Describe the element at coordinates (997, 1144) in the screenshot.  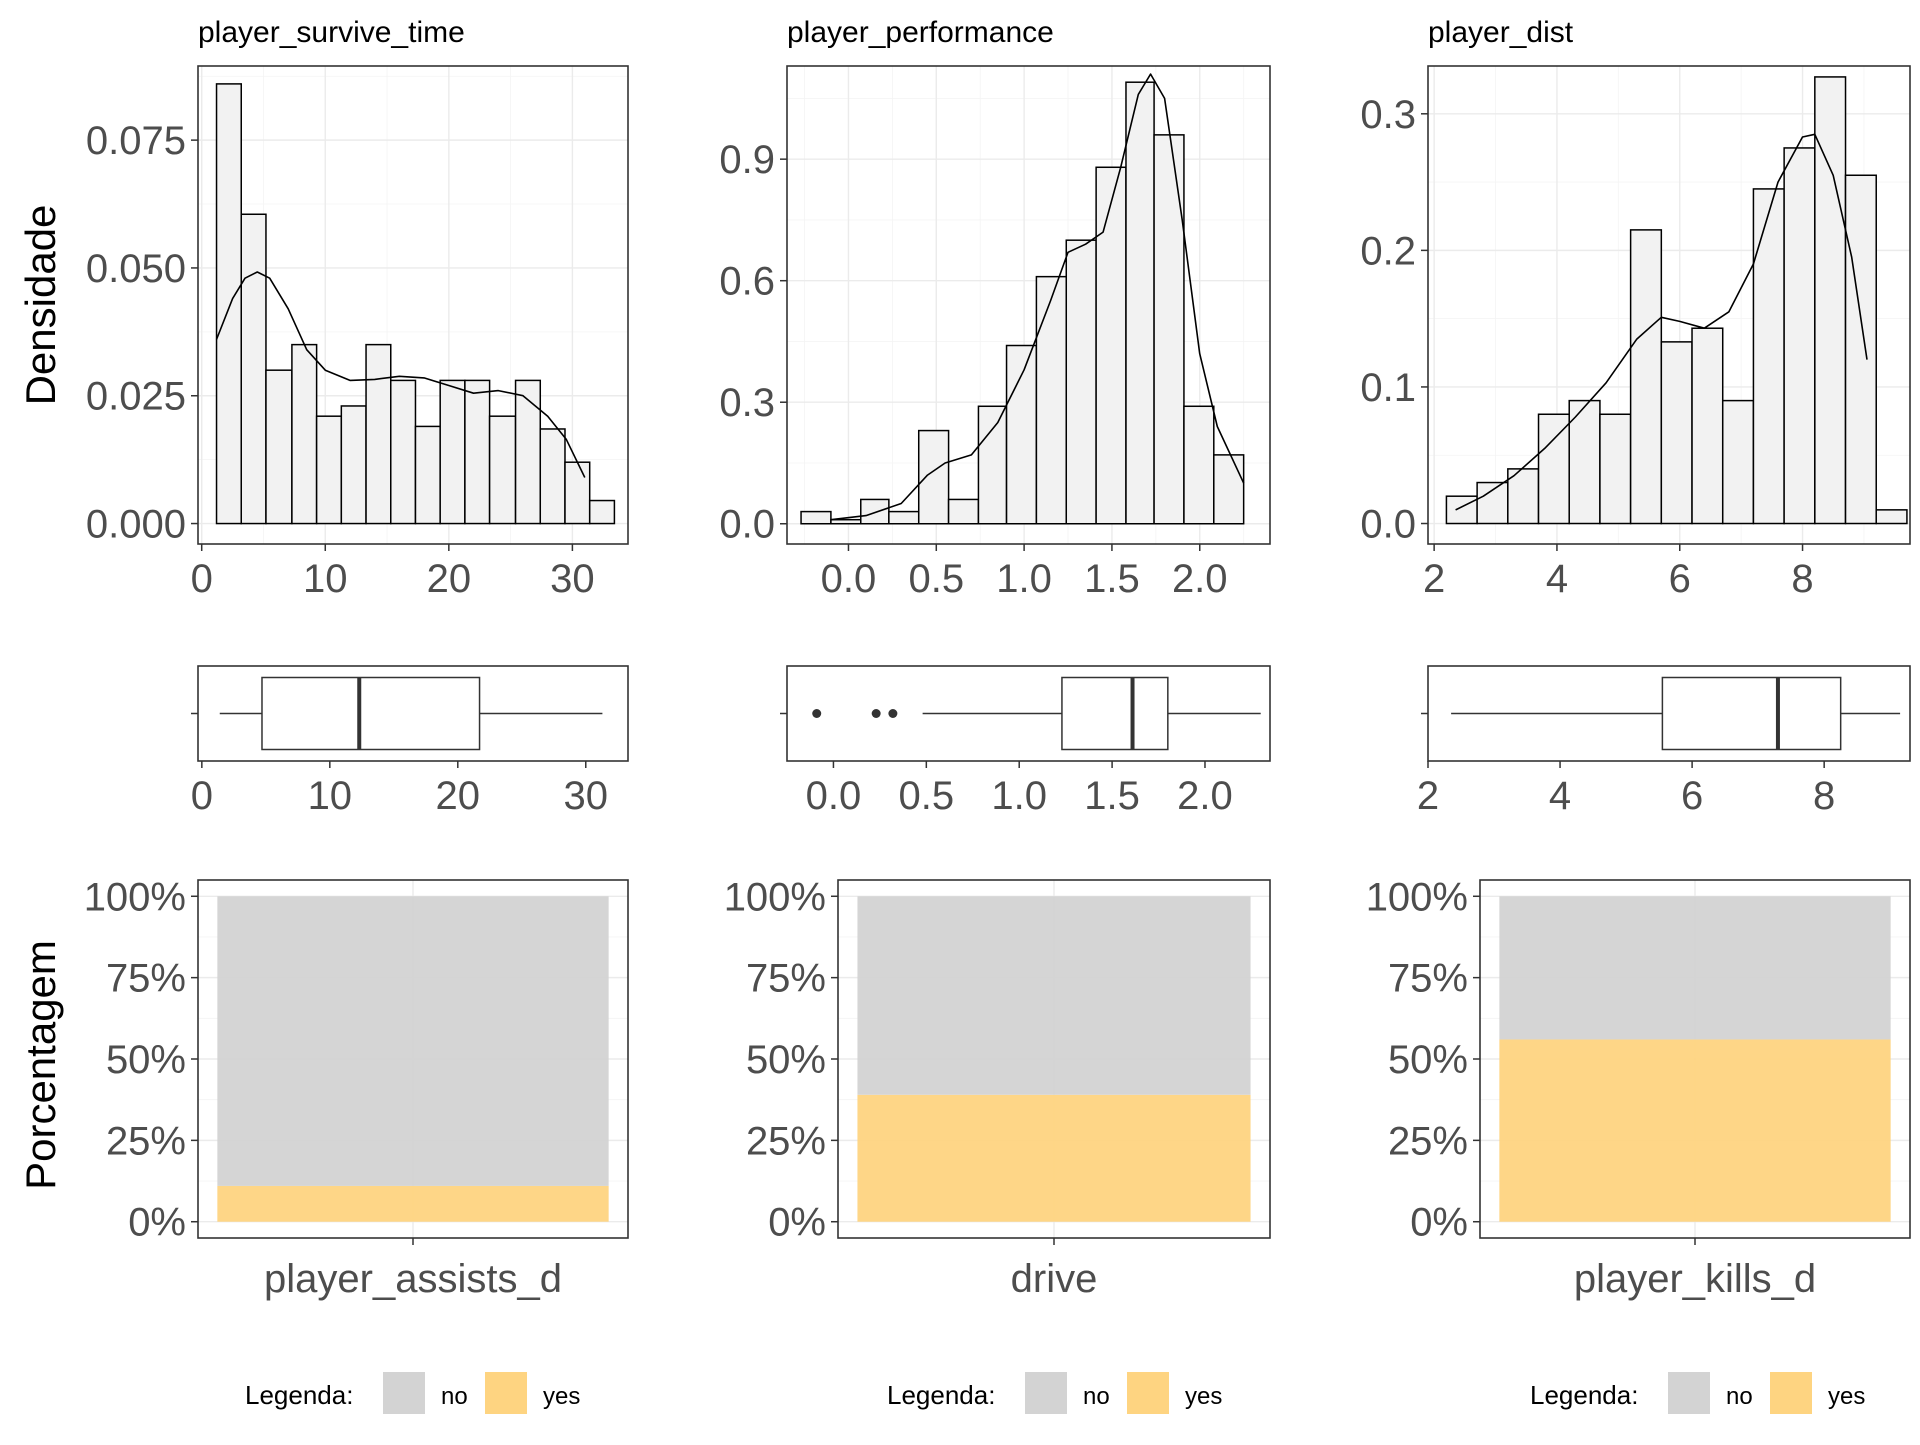
I see `percent-bar-panel-1: 0% 25% 50% 75% 100% drive Legenda: no yes` at that location.